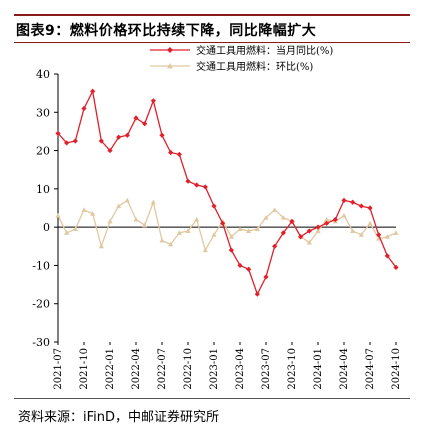  Describe the element at coordinates (170, 66) in the screenshot. I see `legend-marker-mom` at that location.